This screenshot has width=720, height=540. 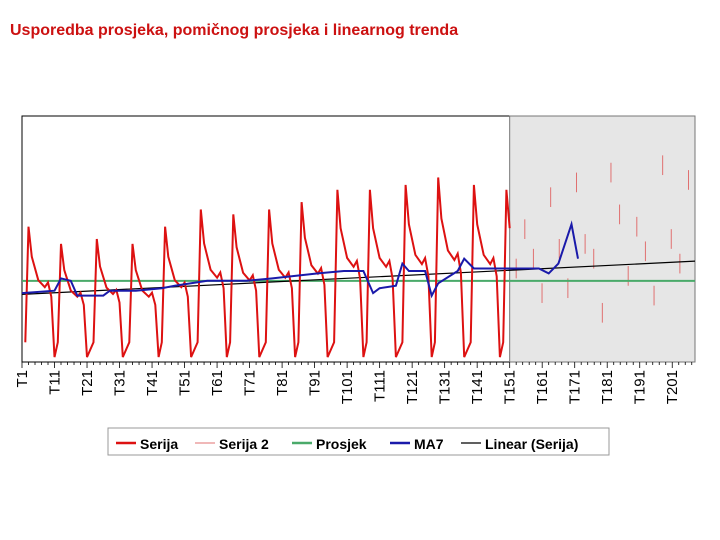 I want to click on x-tick-label: T141, so click(x=477, y=387).